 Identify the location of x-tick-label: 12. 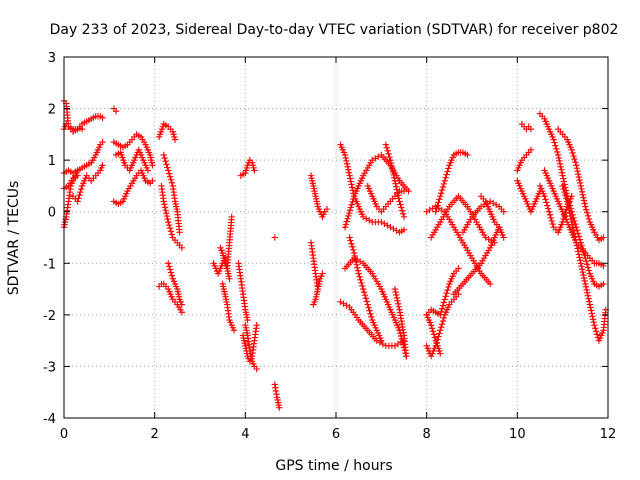
(608, 434).